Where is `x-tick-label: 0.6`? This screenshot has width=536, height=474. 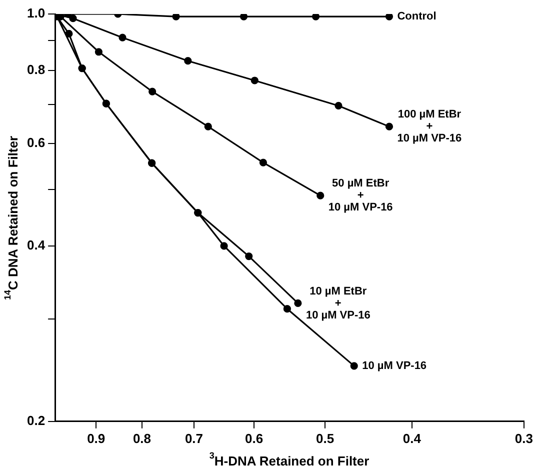 x-tick-label: 0.6 is located at coordinates (254, 438).